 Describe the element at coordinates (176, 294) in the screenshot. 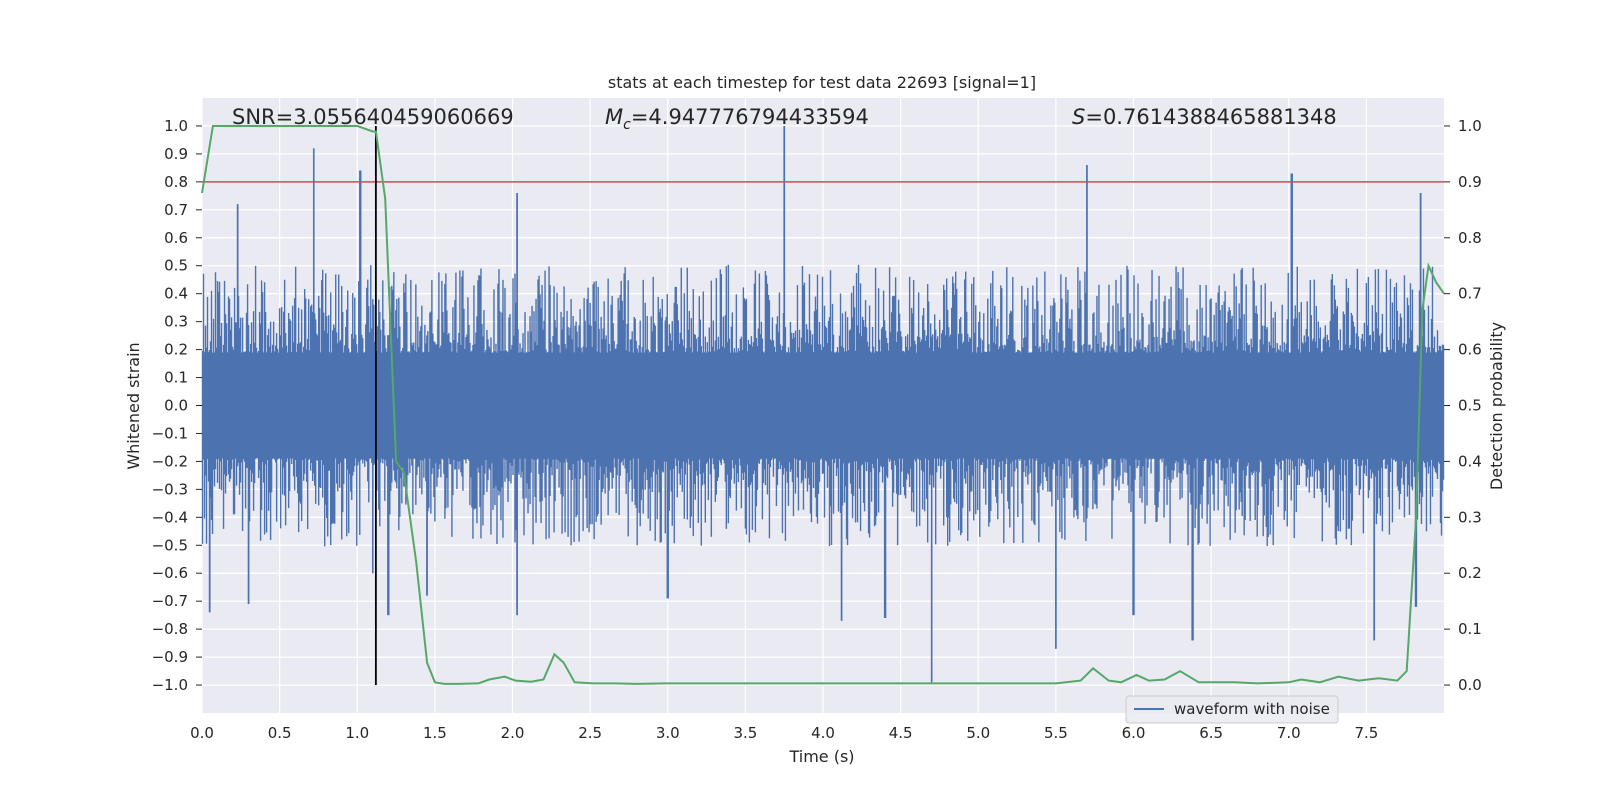

I see `y-tick-label: 0.4` at that location.